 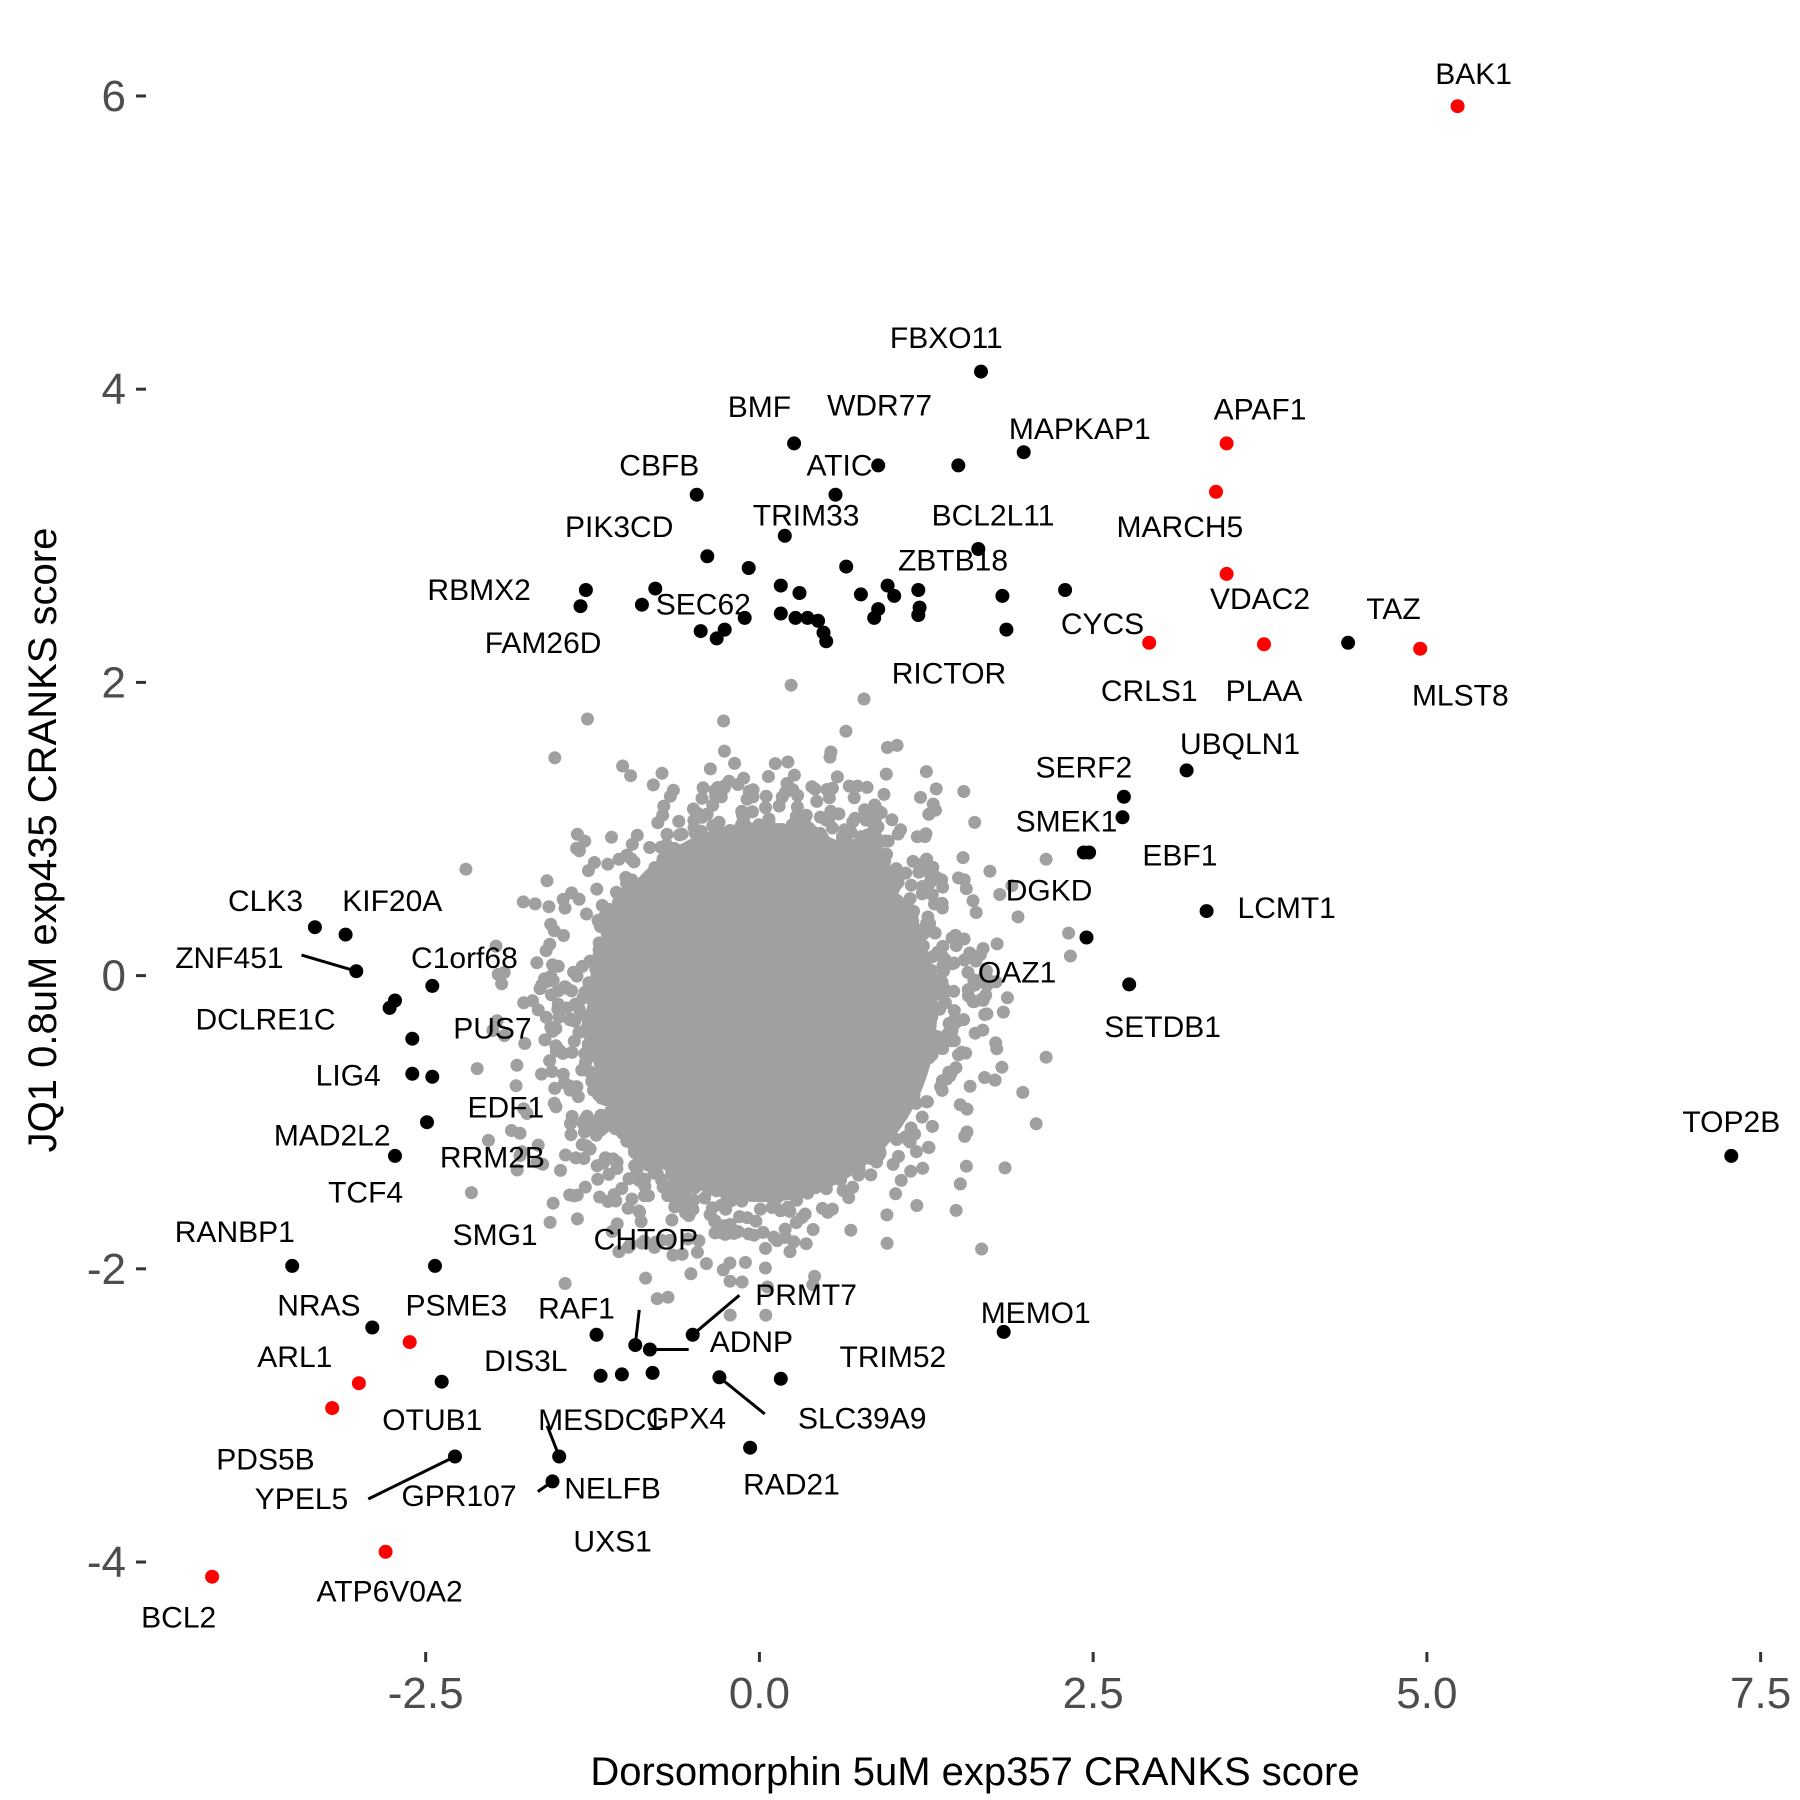 What do you see at coordinates (768, 1000) in the screenshot?
I see `background-points` at bounding box center [768, 1000].